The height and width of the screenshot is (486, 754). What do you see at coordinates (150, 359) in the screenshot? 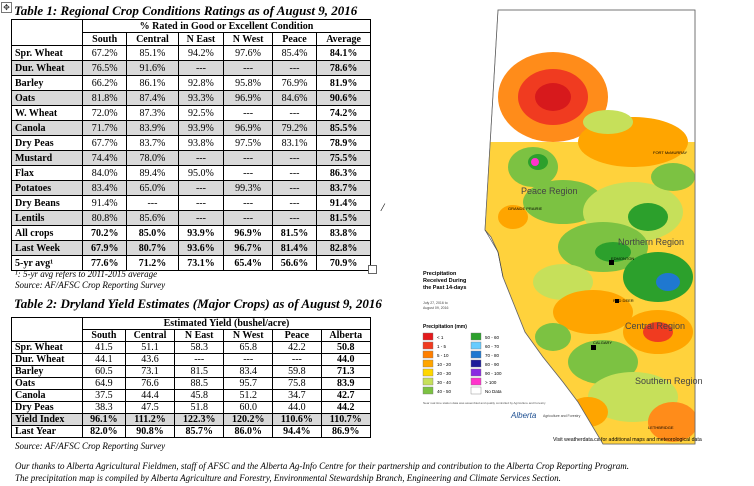
I see `table2-cell: 43.6` at bounding box center [150, 359].